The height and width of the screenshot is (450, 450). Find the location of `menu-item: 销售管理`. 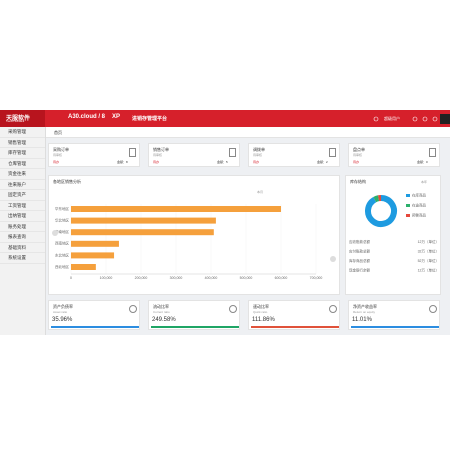

menu-item: 销售管理 is located at coordinates (22, 143).